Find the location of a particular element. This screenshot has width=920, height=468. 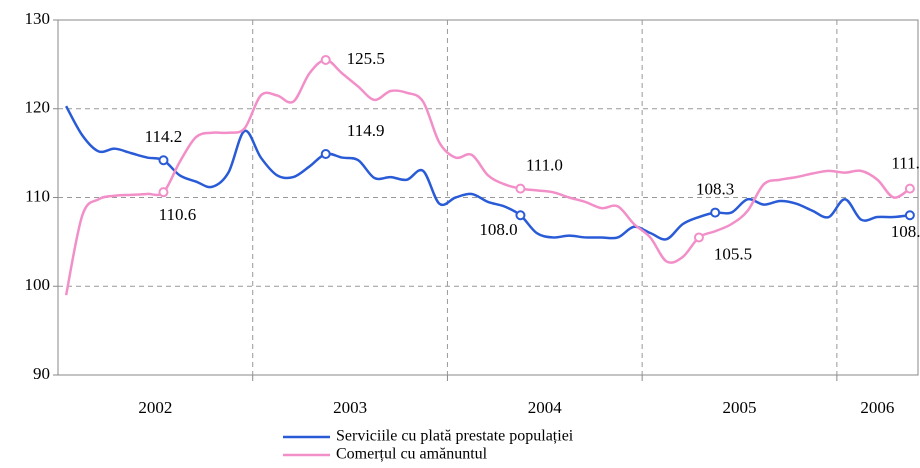

data-label: 114.9 is located at coordinates (366, 130).